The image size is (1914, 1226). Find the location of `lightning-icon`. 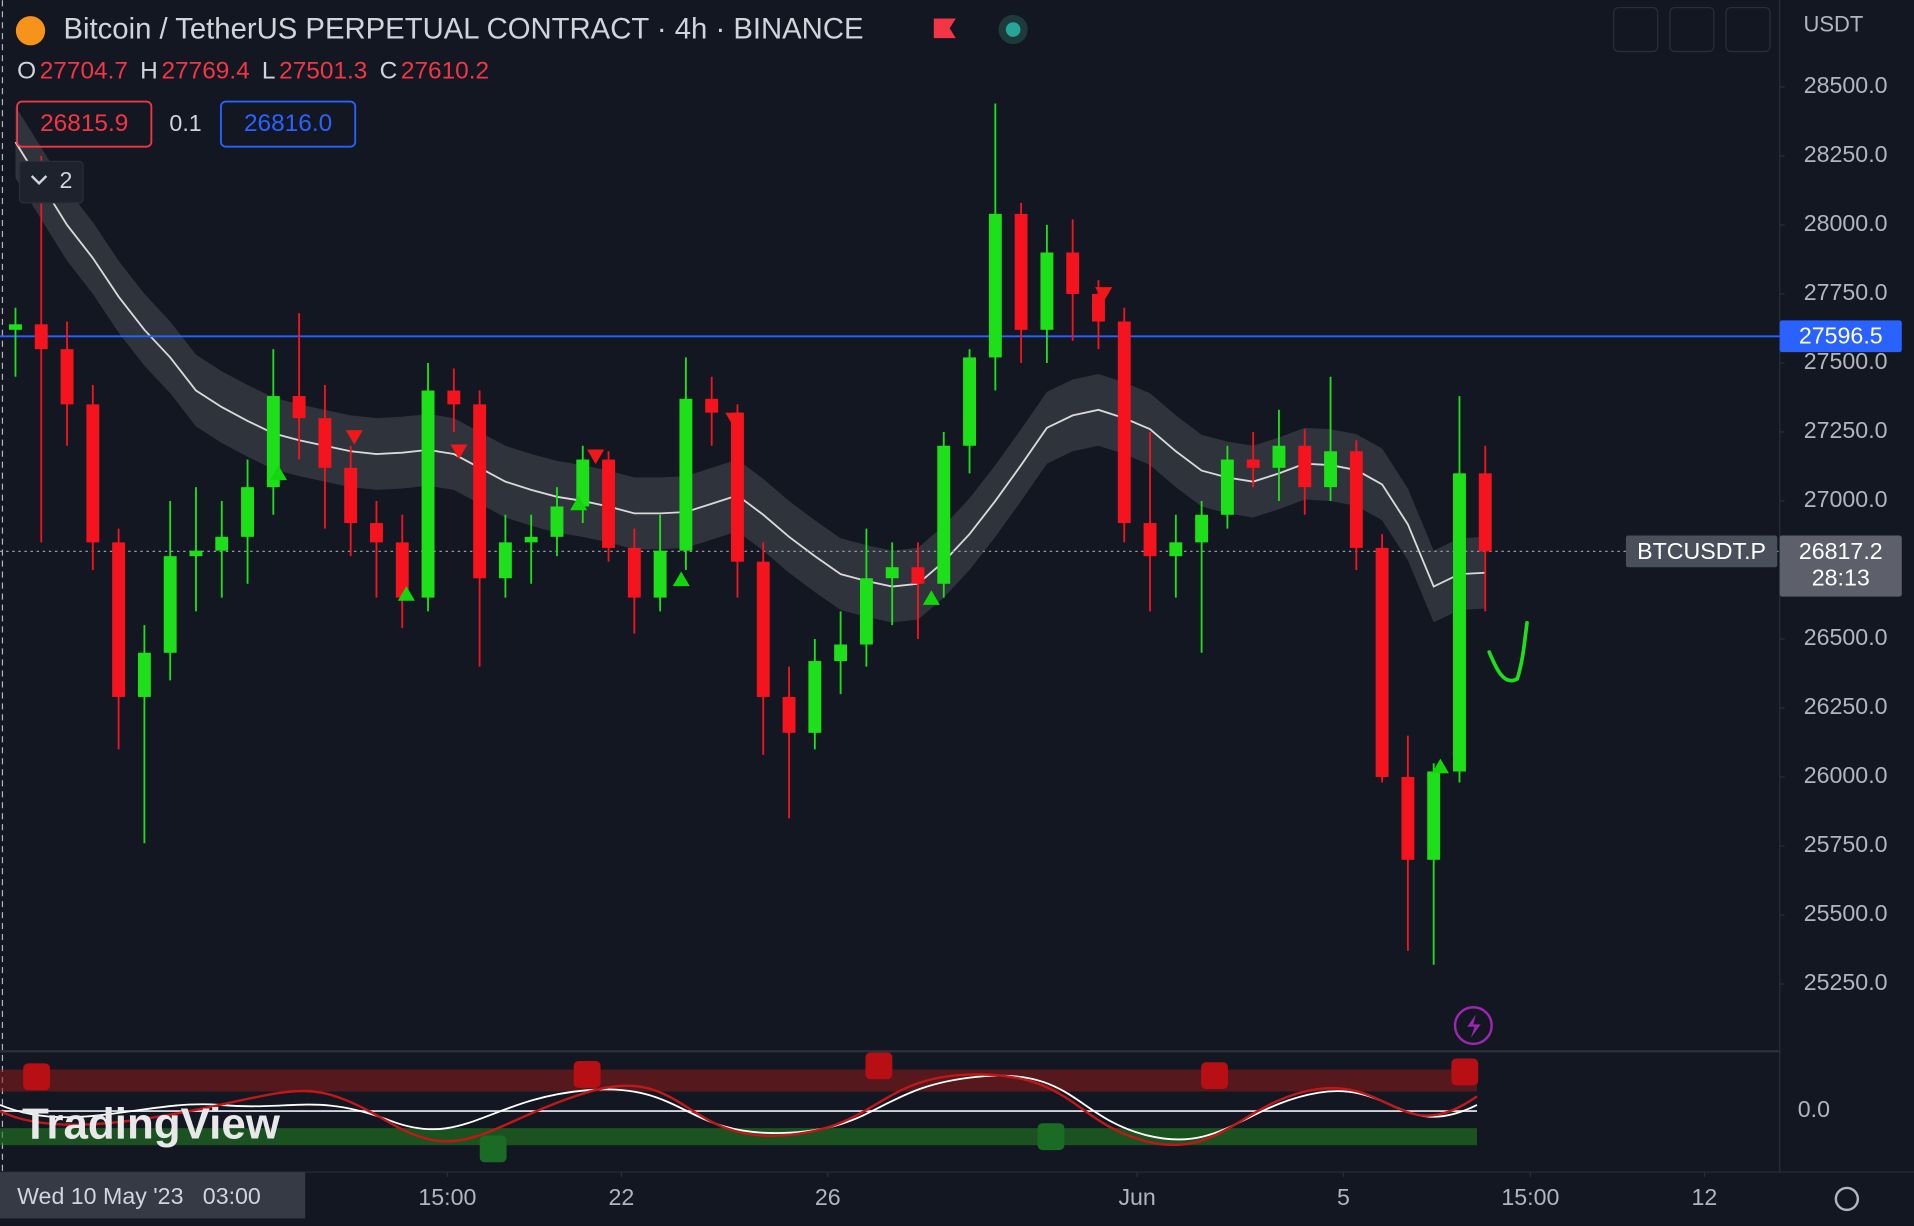

lightning-icon is located at coordinates (1474, 1026).